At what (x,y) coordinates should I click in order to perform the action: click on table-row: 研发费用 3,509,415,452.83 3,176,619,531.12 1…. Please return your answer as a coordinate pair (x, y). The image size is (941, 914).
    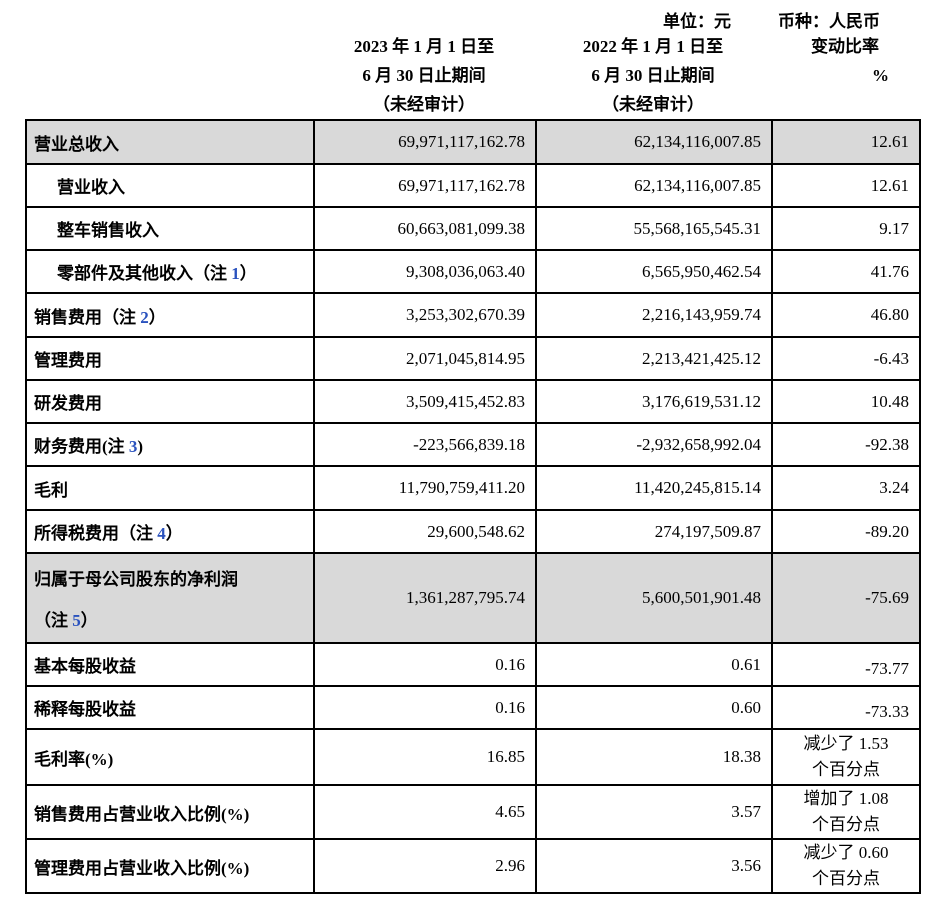
    Looking at the image, I should click on (473, 401).